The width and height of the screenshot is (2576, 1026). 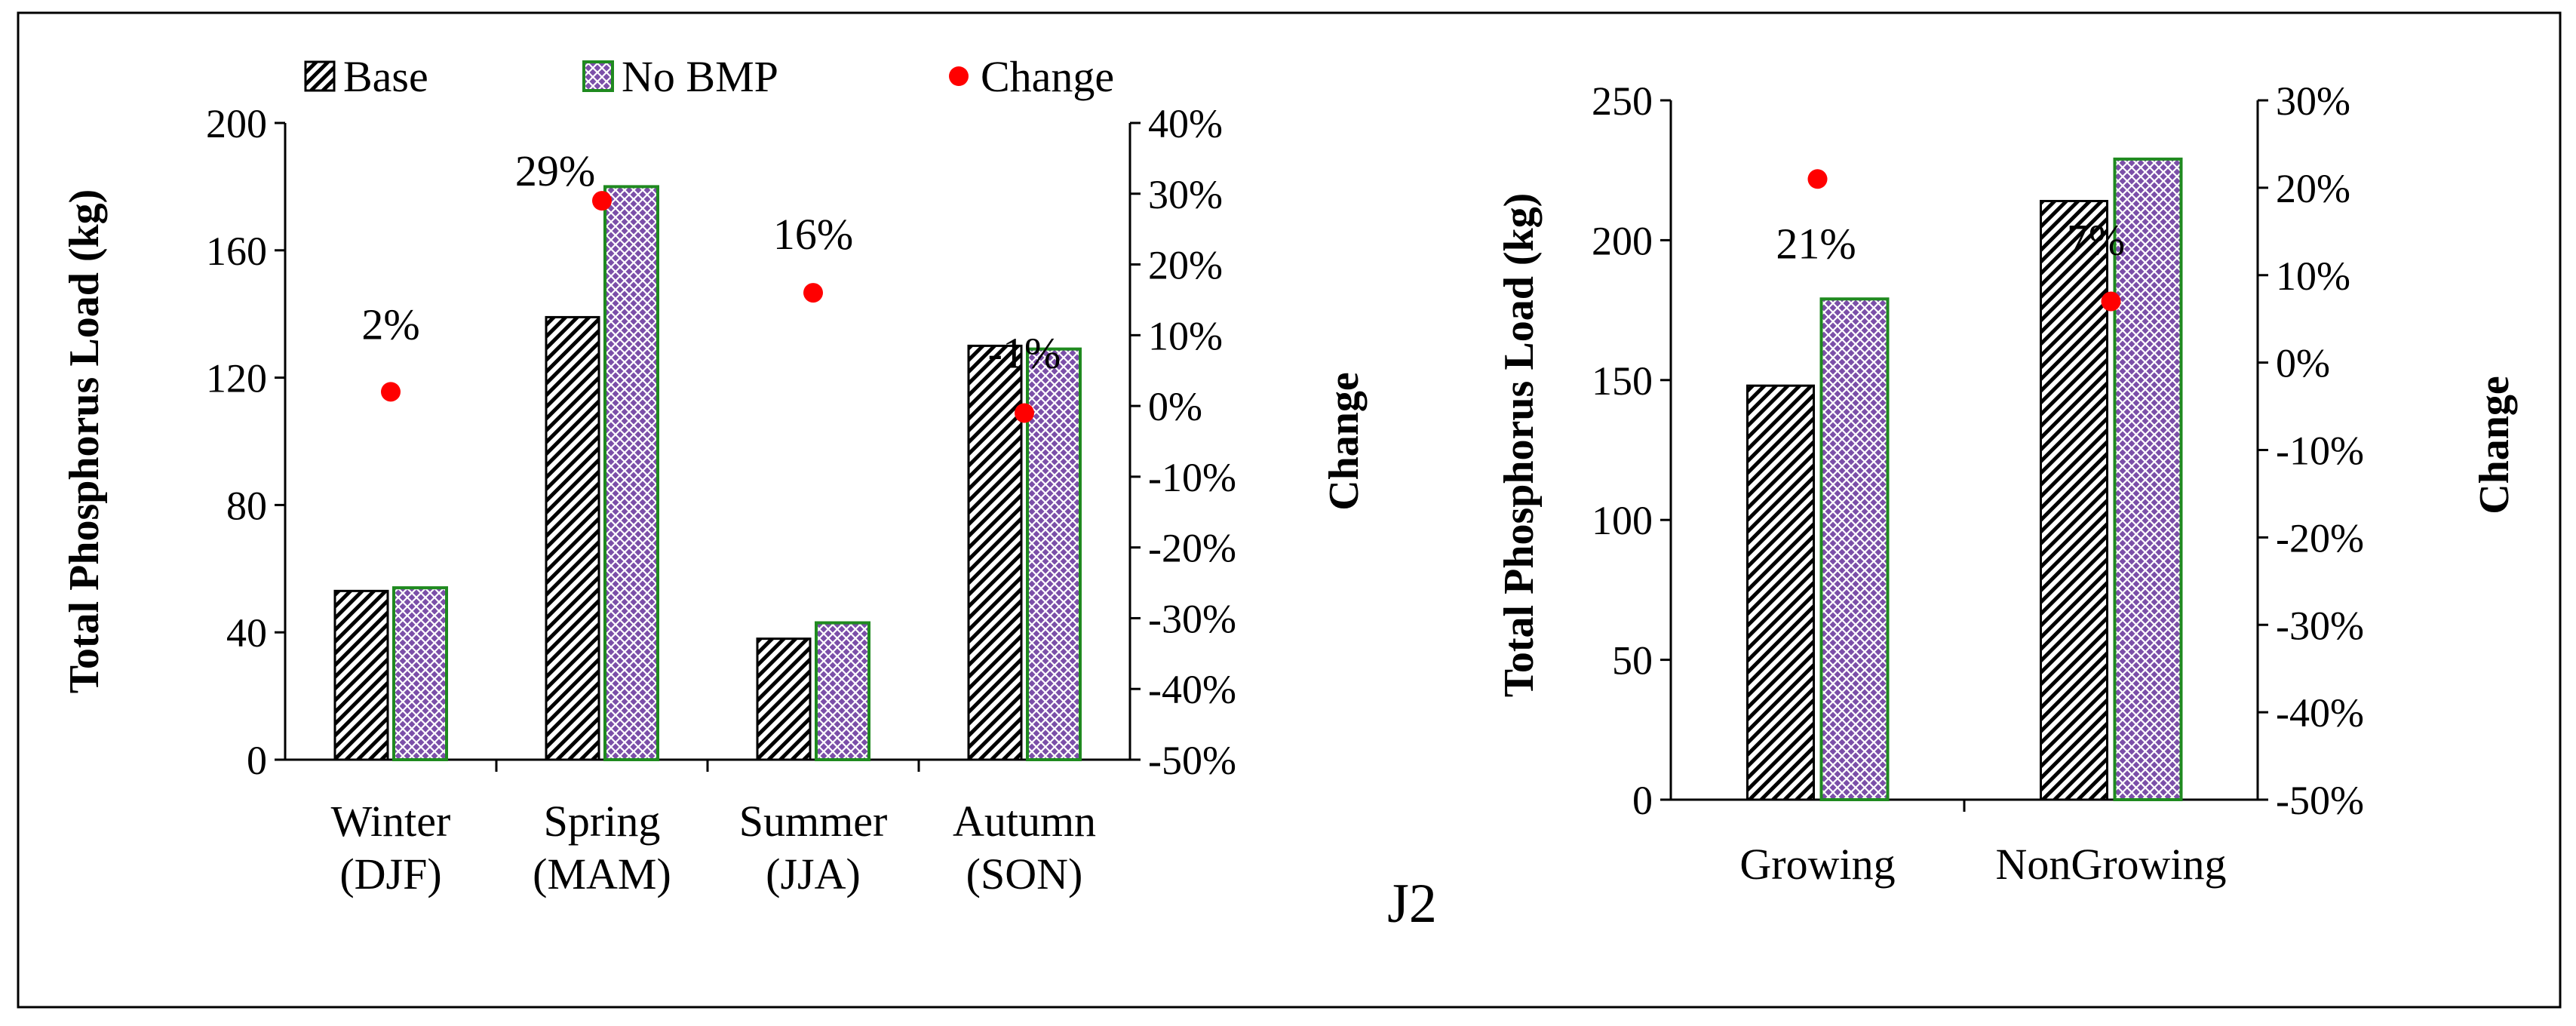 I want to click on category-label: Spring, so click(x=602, y=821).